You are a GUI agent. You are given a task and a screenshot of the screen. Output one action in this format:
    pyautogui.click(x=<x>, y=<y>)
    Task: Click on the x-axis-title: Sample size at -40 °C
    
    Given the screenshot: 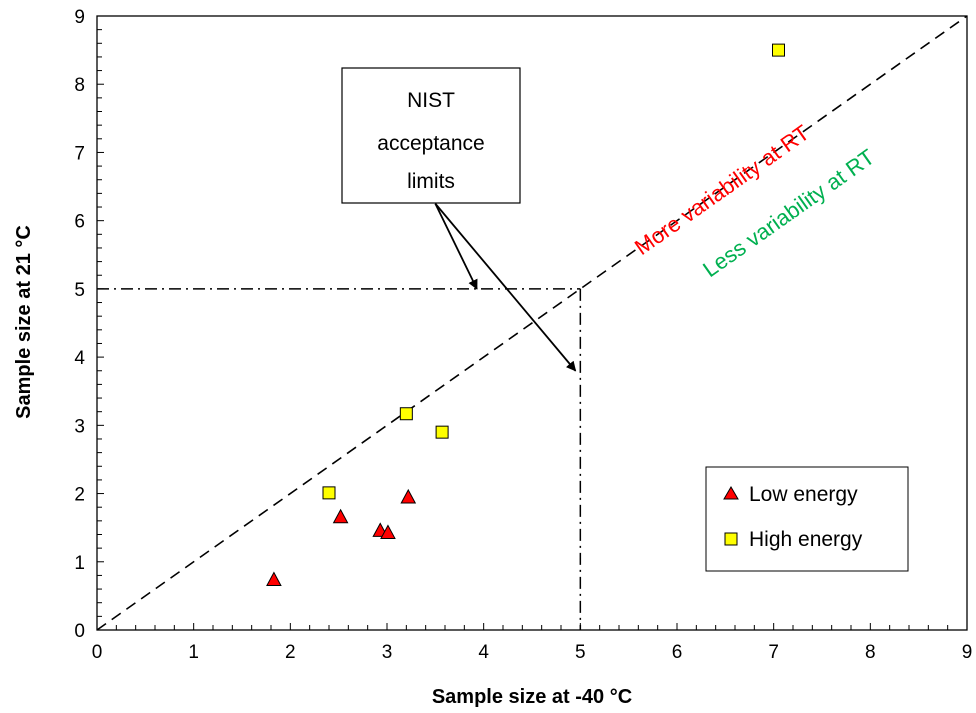 What is the action you would take?
    pyautogui.click(x=532, y=697)
    